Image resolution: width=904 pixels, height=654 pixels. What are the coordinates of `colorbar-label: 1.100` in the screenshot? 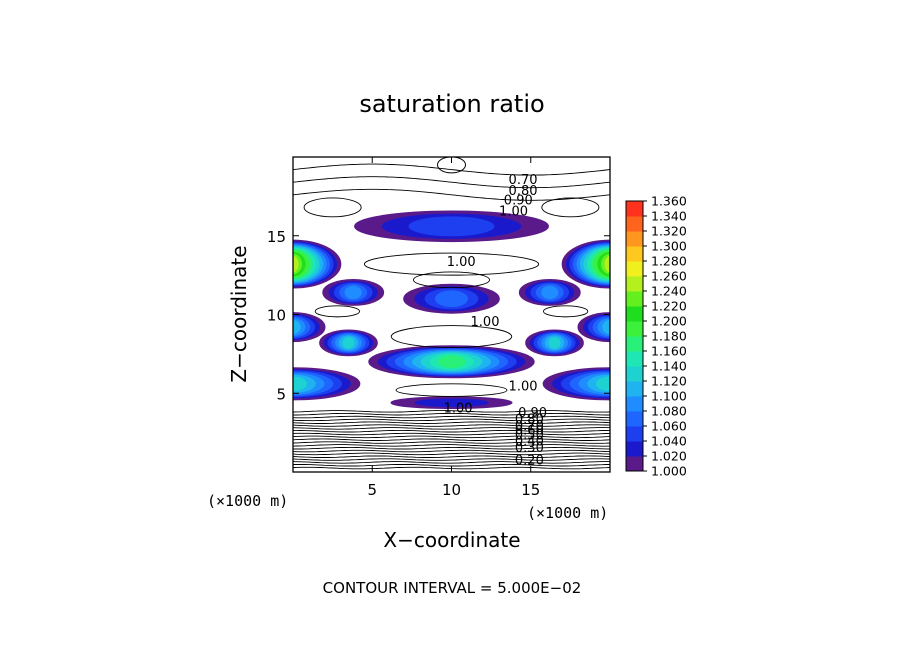 It's located at (669, 396).